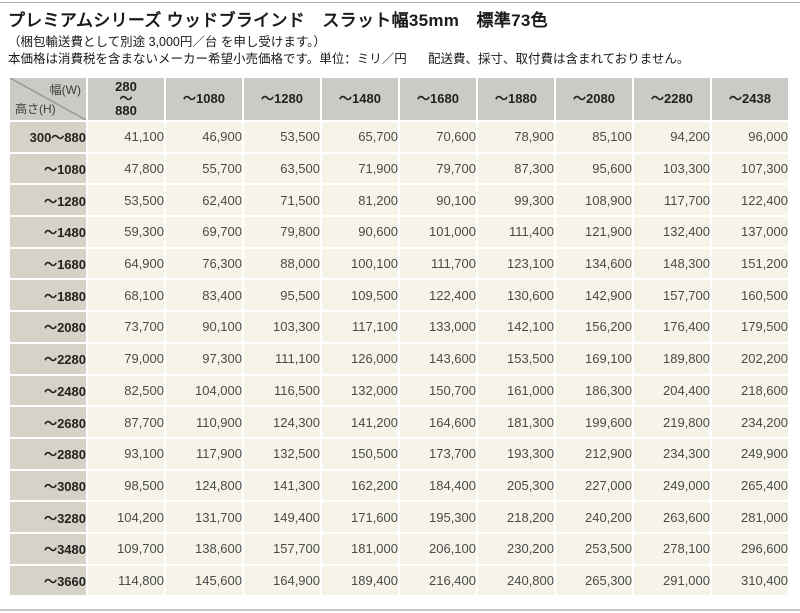  Describe the element at coordinates (594, 168) in the screenshot. I see `price-cell: 95,600` at that location.